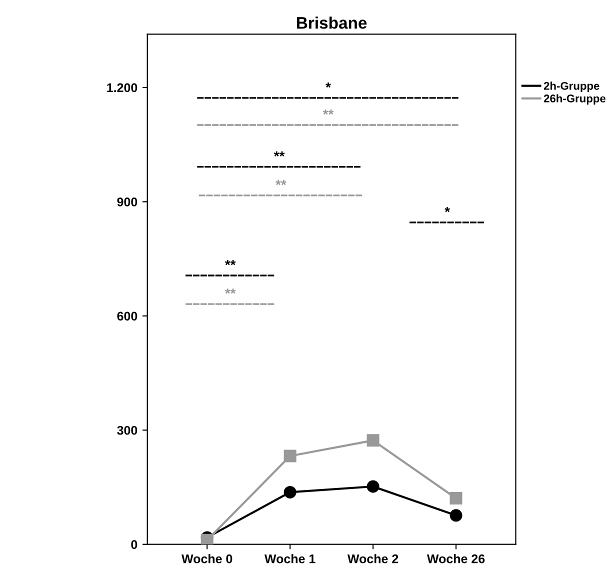 Image resolution: width=614 pixels, height=570 pixels. I want to click on x-tick-label: Woche 26, so click(455, 559).